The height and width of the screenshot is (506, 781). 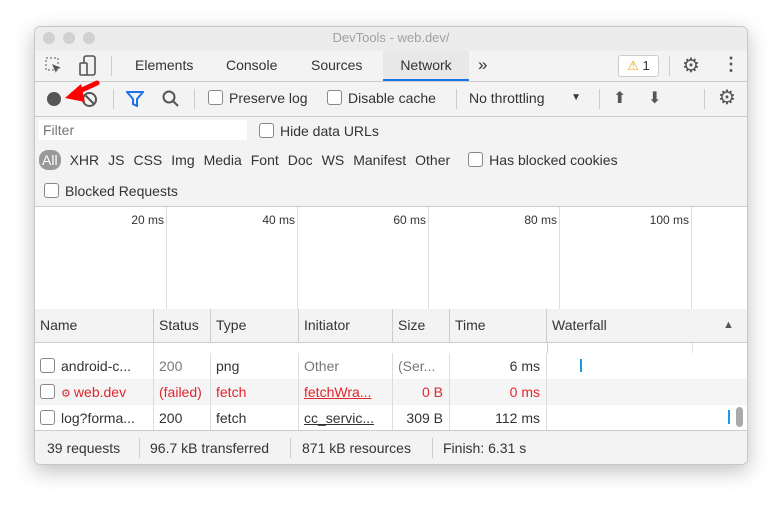 I want to click on tab-network: Network, so click(x=426, y=66).